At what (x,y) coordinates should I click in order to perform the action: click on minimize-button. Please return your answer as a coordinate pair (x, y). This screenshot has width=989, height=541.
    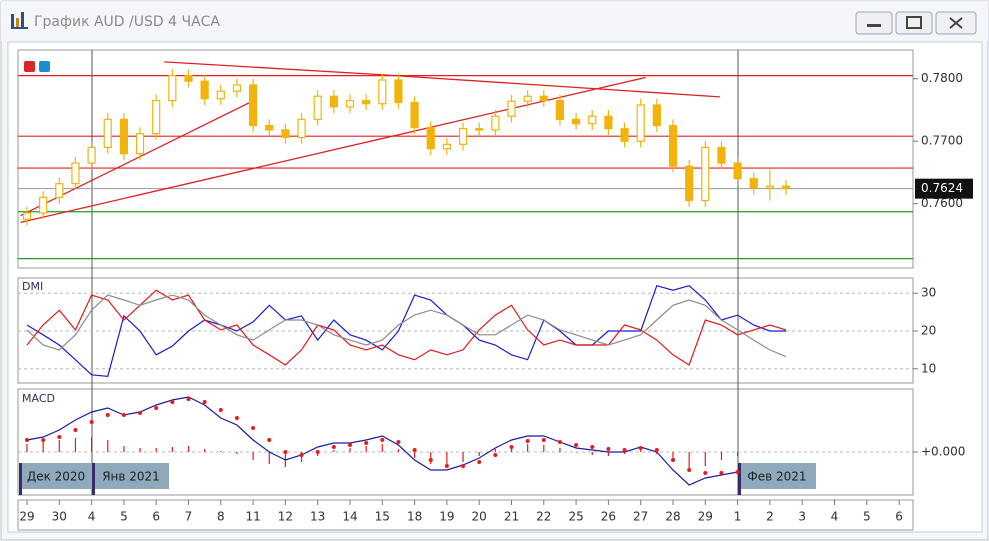
    Looking at the image, I should click on (874, 23).